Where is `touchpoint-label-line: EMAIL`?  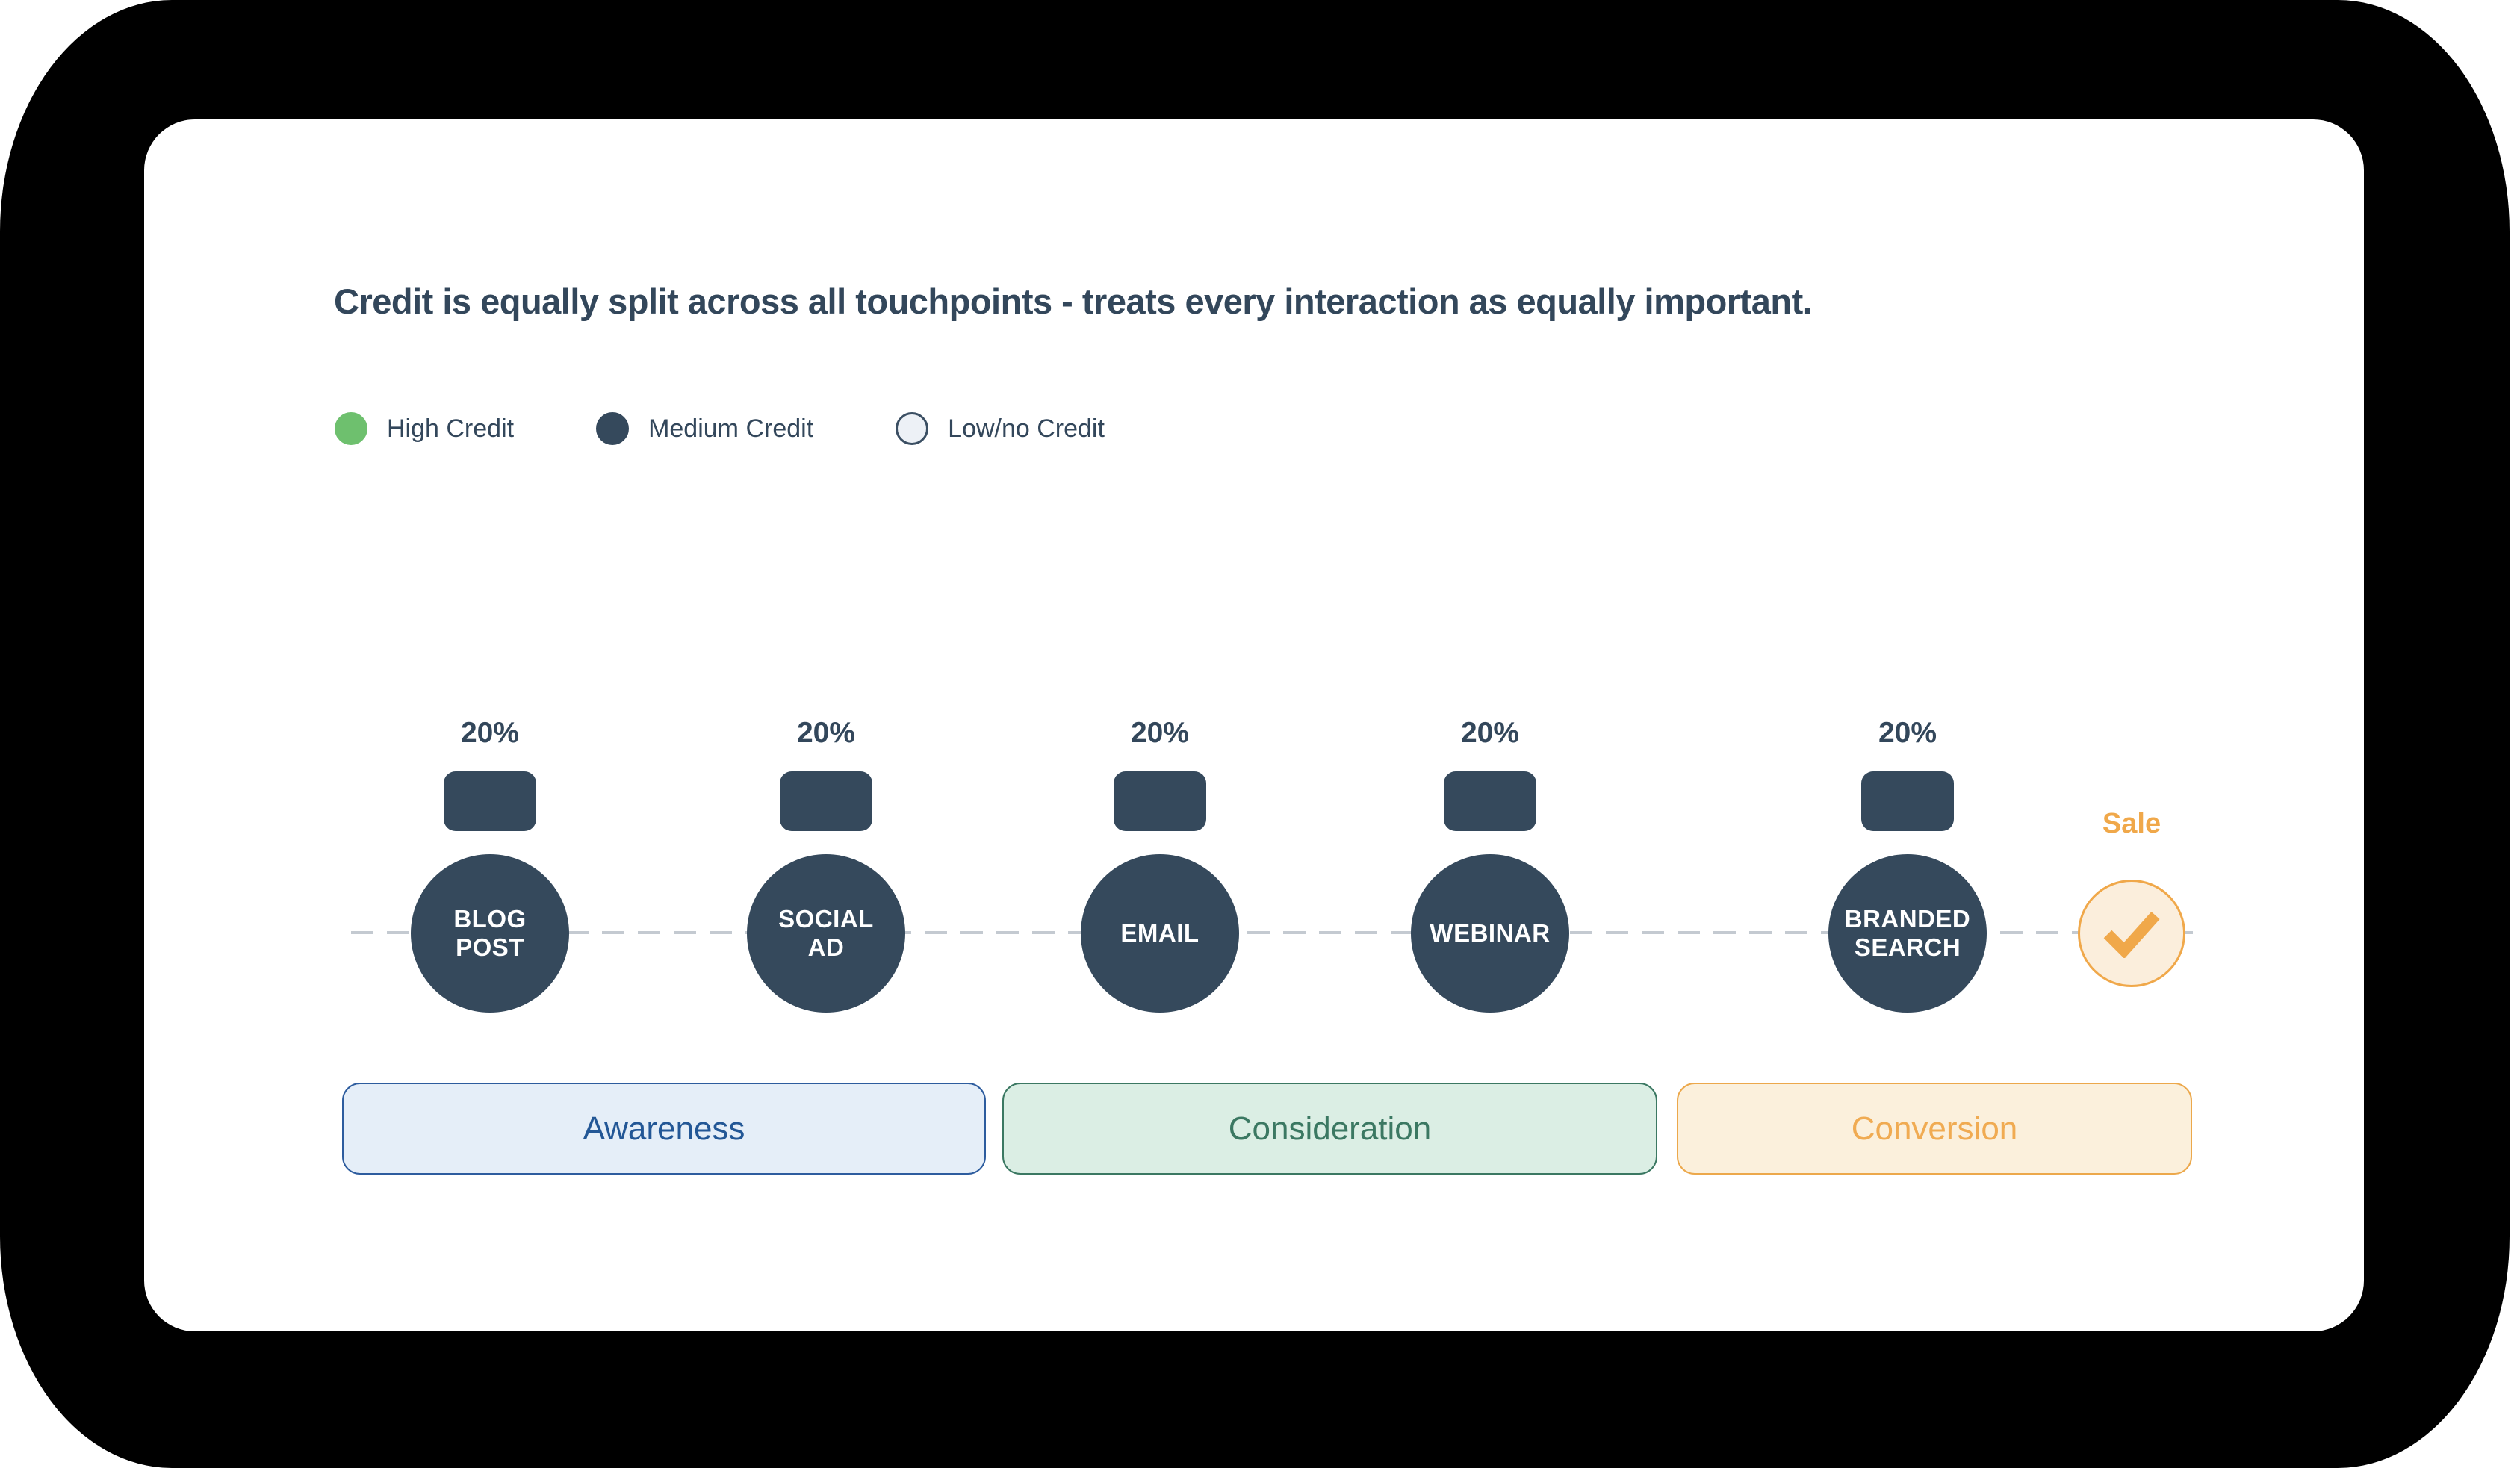 touchpoint-label-line: EMAIL is located at coordinates (1160, 933).